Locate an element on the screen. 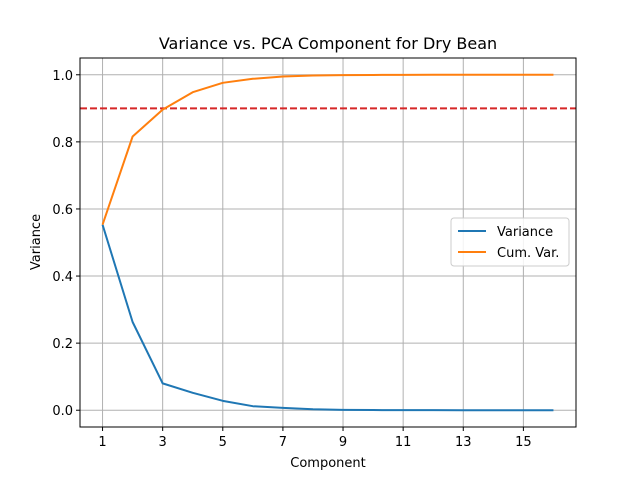 The image size is (640, 480). y-axis-label: Variance is located at coordinates (36, 242).